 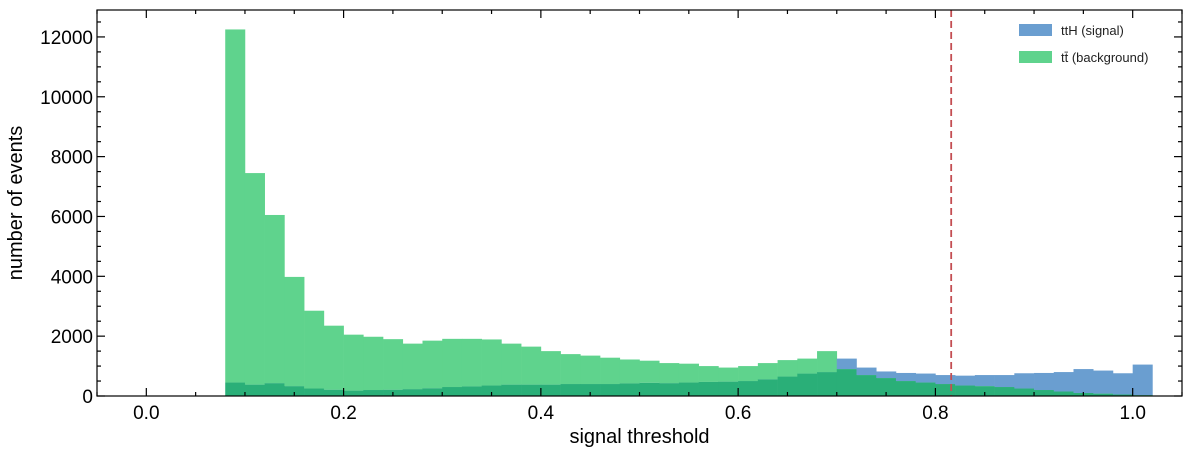 I want to click on y-tick-label: 0, so click(x=87, y=397).